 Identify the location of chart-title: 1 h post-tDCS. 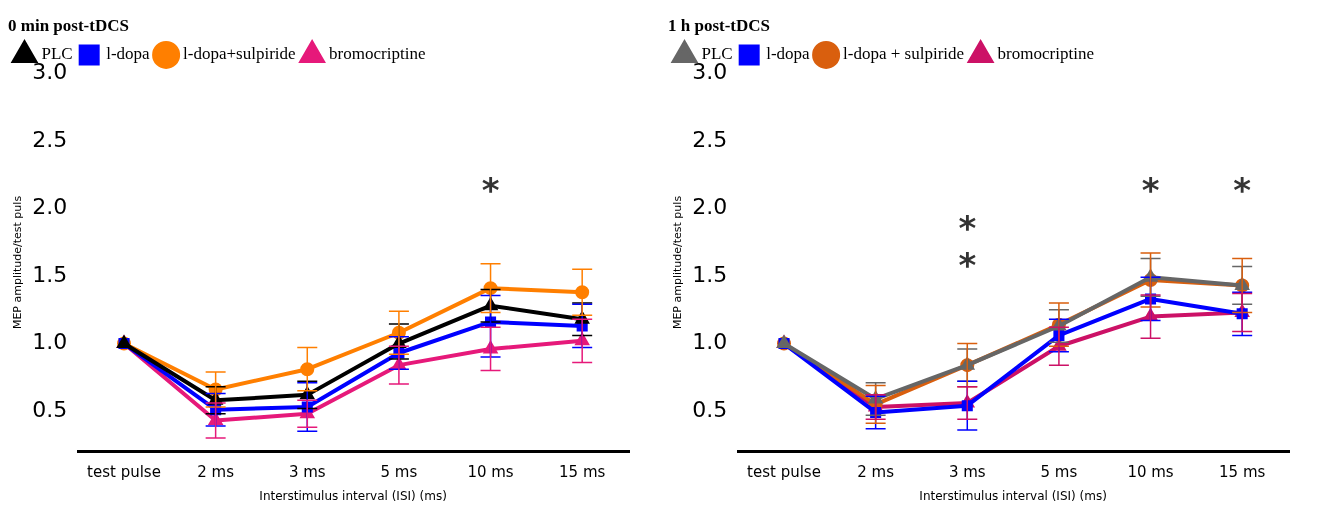
(719, 25).